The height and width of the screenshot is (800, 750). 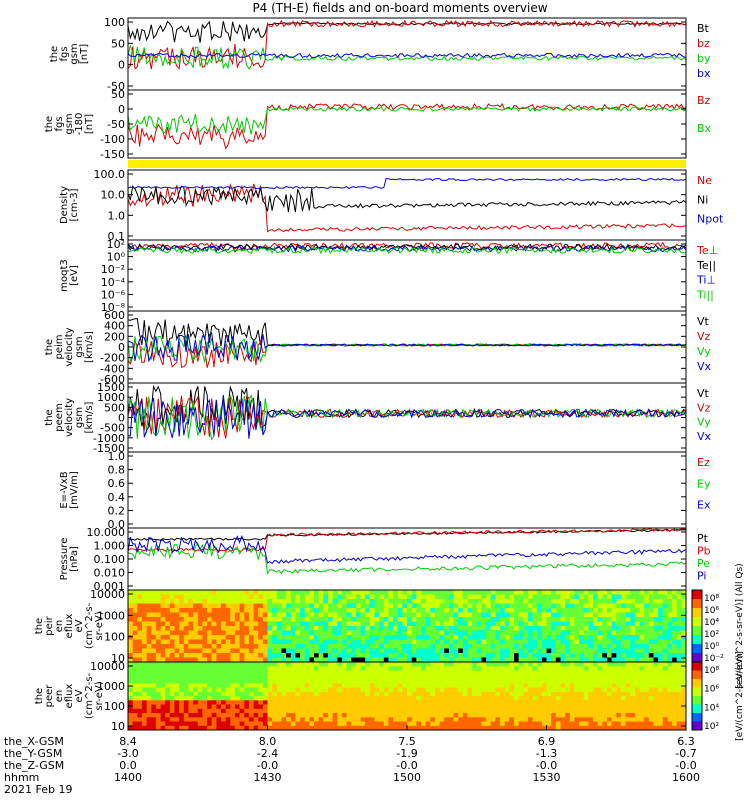 What do you see at coordinates (407, 347) in the screenshot?
I see `trace-vx` at bounding box center [407, 347].